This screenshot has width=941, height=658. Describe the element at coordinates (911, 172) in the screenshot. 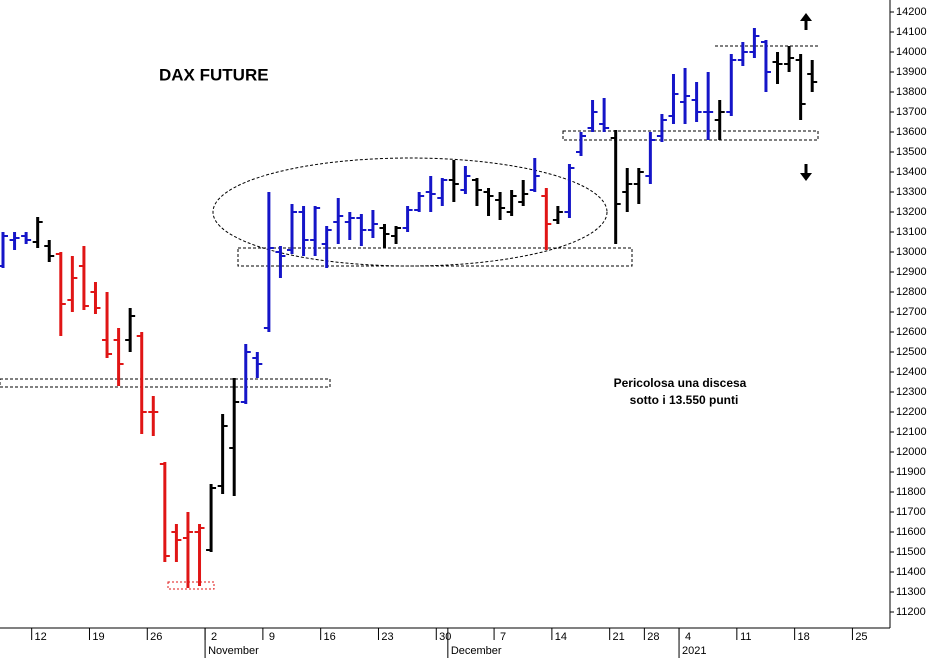

I see `y-tick-label: 13400` at that location.